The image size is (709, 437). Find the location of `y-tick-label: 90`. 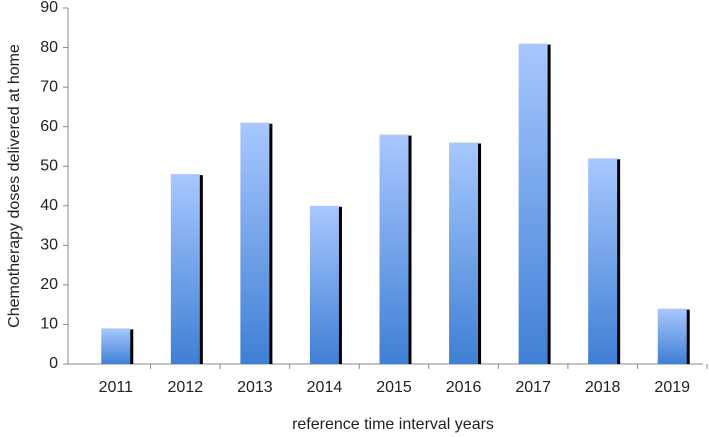

y-tick-label: 90 is located at coordinates (49, 8).